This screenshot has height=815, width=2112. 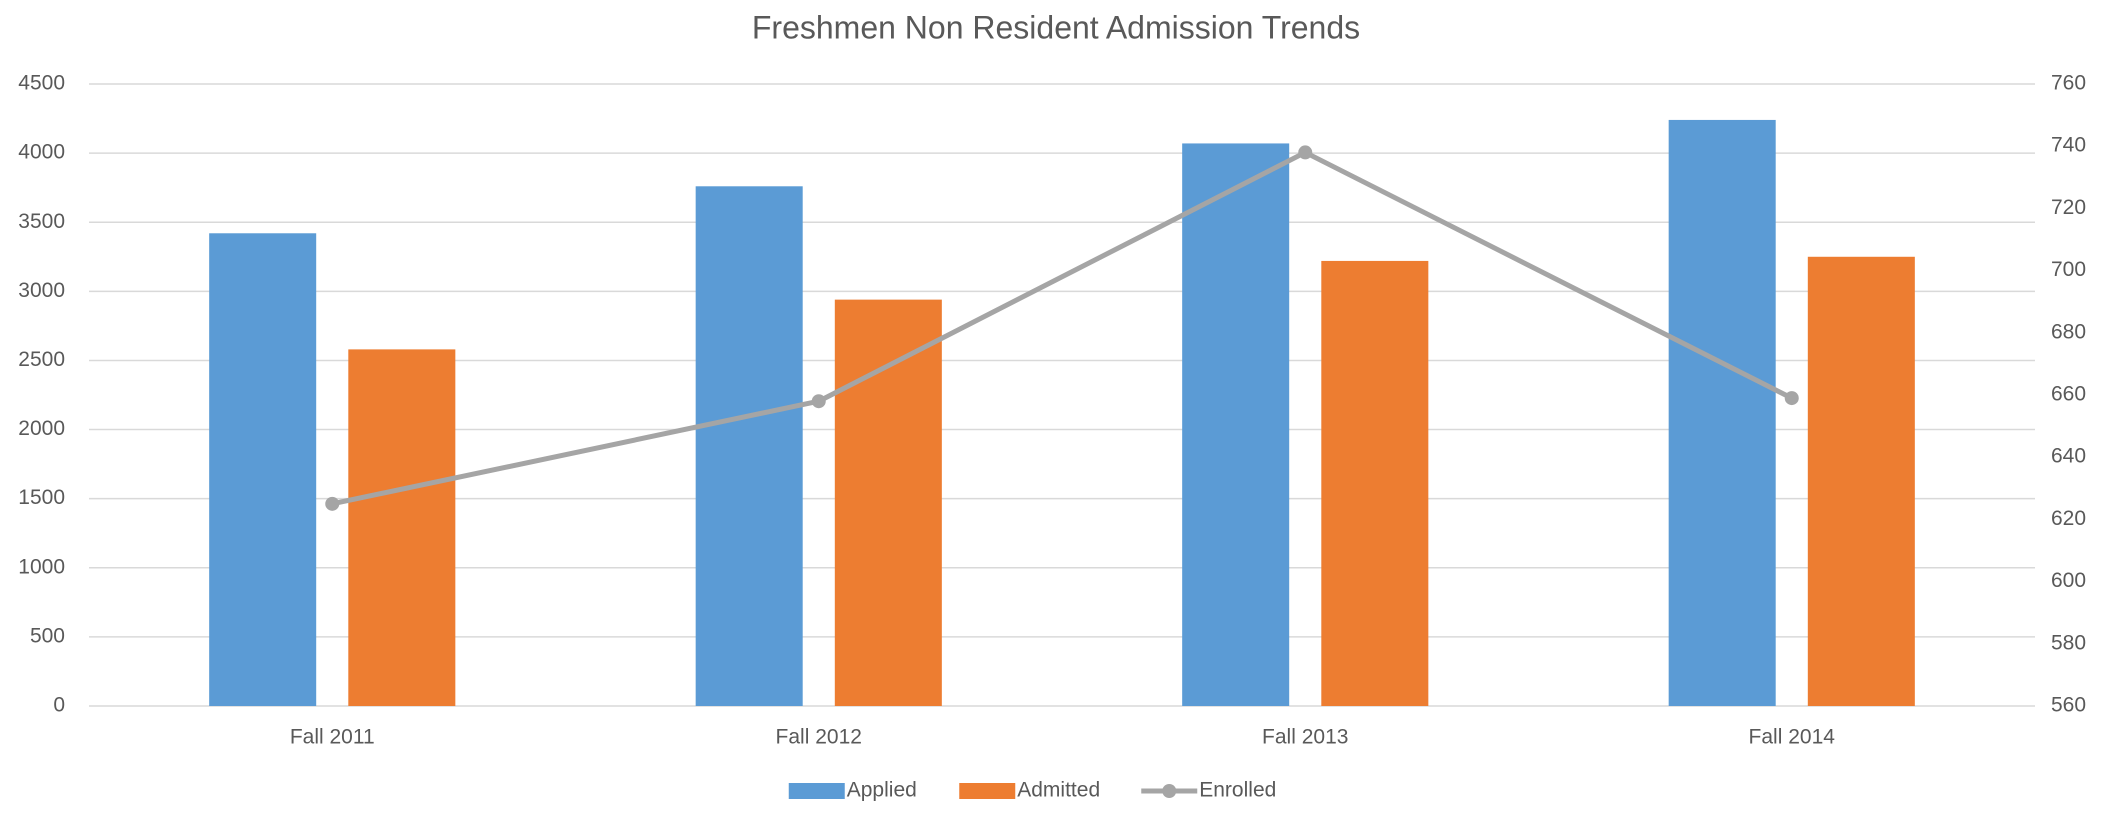 I want to click on y-tick-label: 0, so click(x=59, y=705).